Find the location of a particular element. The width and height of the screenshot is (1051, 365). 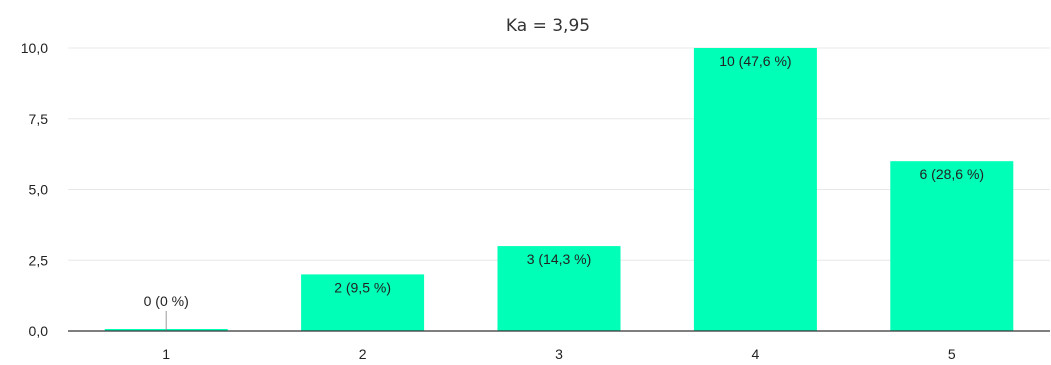

x-tick-label: 3 is located at coordinates (559, 354).